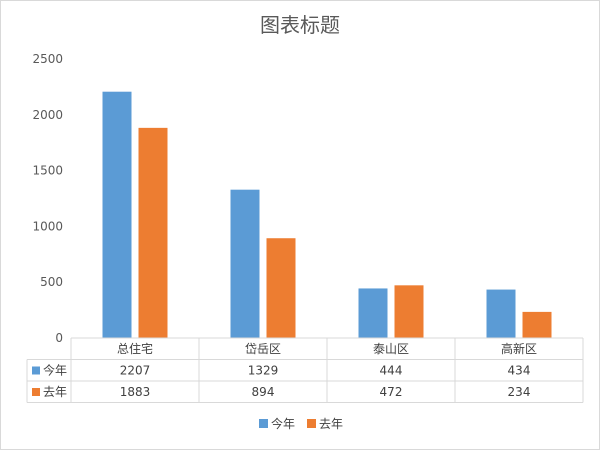  What do you see at coordinates (59, 338) in the screenshot?
I see `y-tick-label: 0` at bounding box center [59, 338].